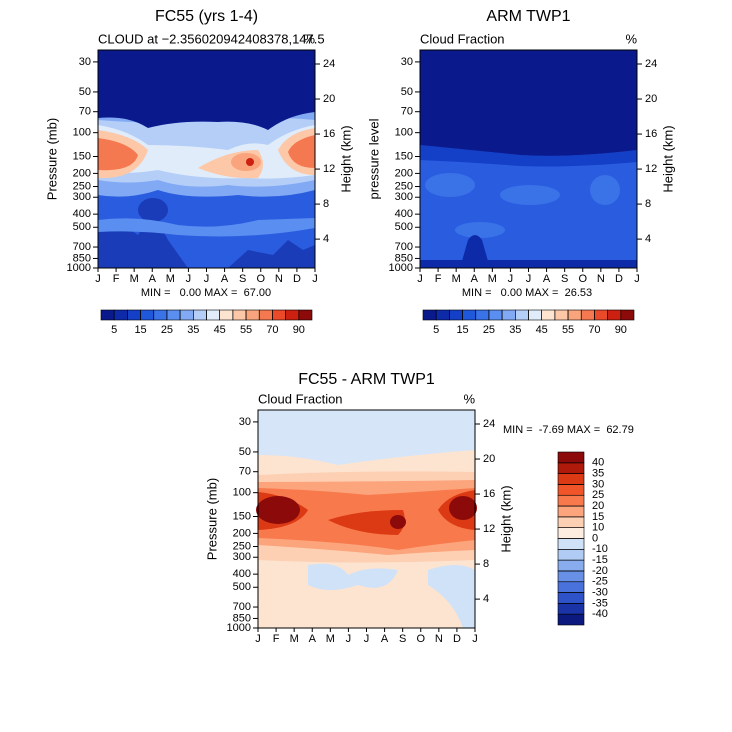 This screenshot has width=732, height=732. Describe the element at coordinates (82, 258) in the screenshot. I see `y-tick-label: 850` at that location.